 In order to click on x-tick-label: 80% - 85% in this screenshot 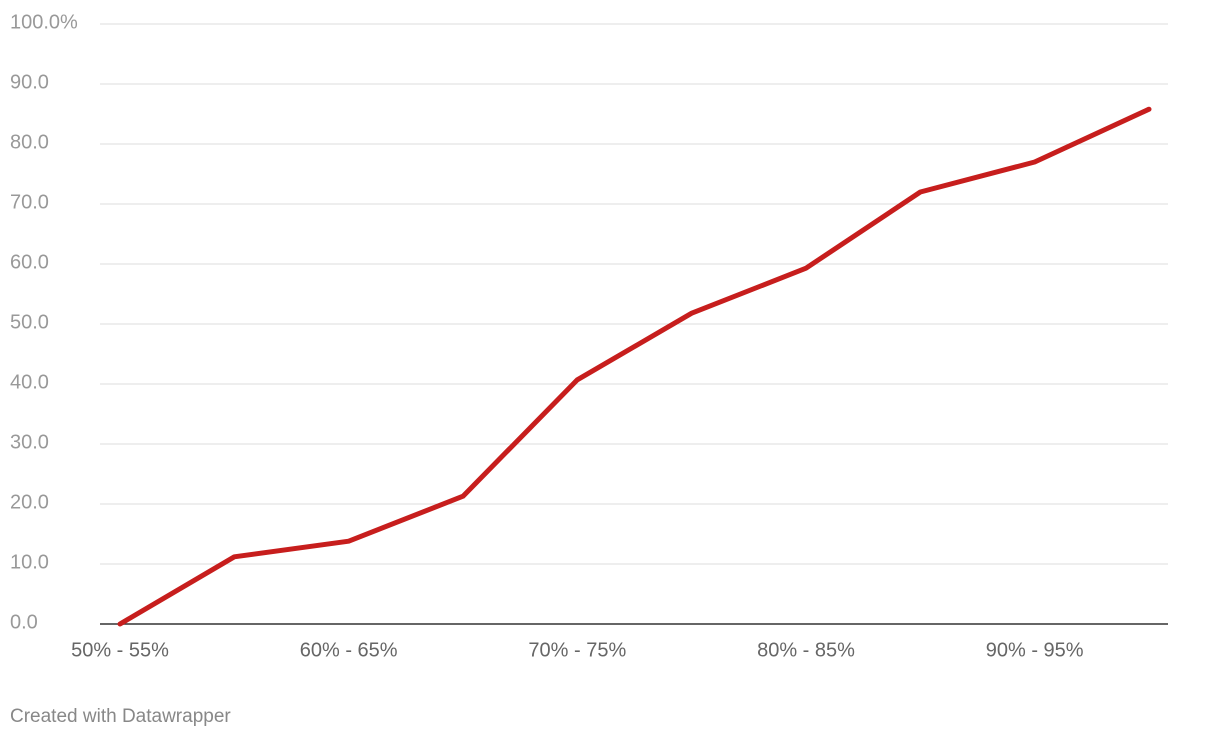, I will do `click(806, 650)`.